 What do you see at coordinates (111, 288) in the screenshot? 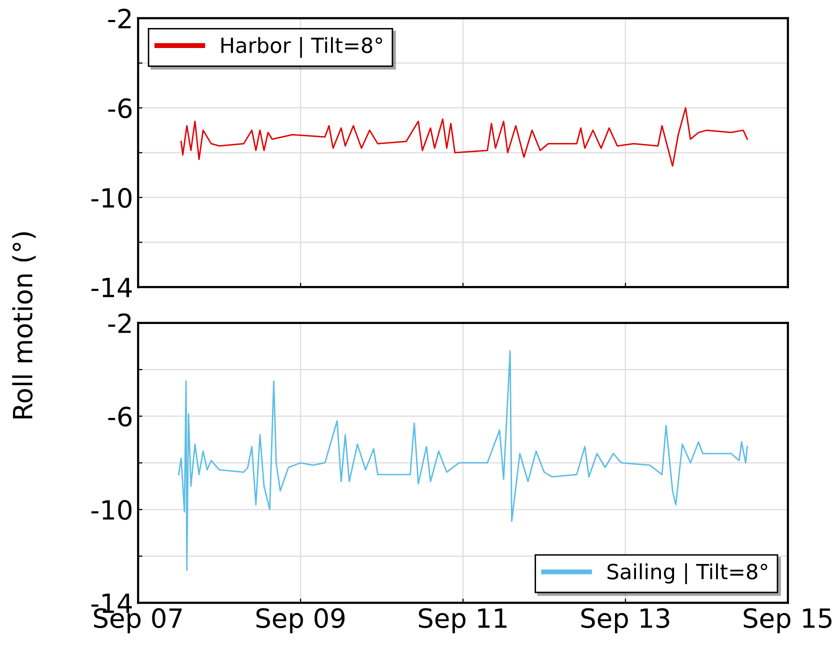
I see `y-tick-label: -14` at bounding box center [111, 288].